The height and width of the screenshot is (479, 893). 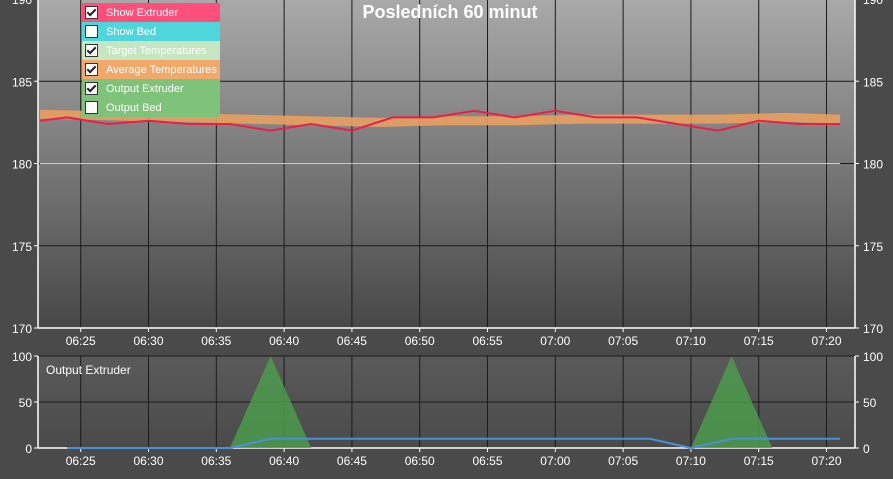 I want to click on legend-label: Average Temperatures, so click(x=161, y=69).